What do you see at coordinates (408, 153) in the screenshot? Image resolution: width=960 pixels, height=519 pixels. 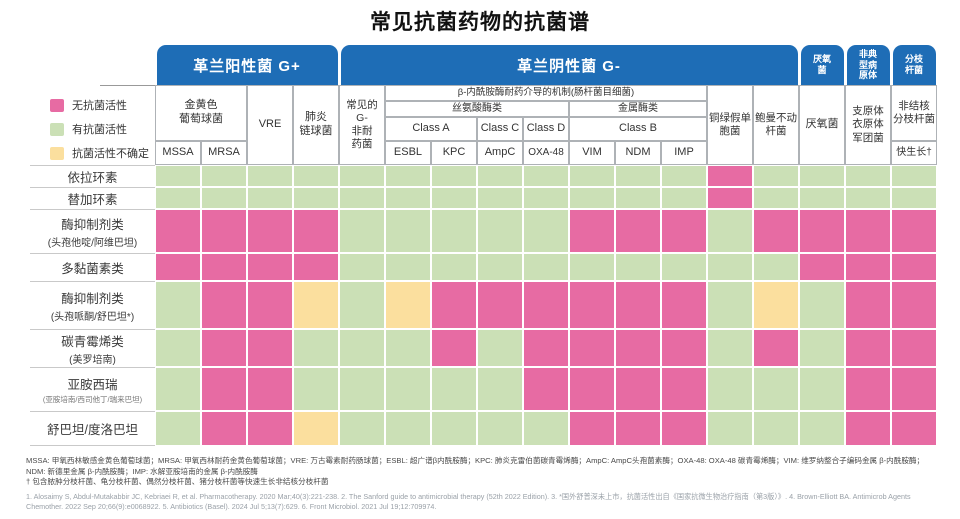 I see `col-header-esbl: ESBL` at bounding box center [408, 153].